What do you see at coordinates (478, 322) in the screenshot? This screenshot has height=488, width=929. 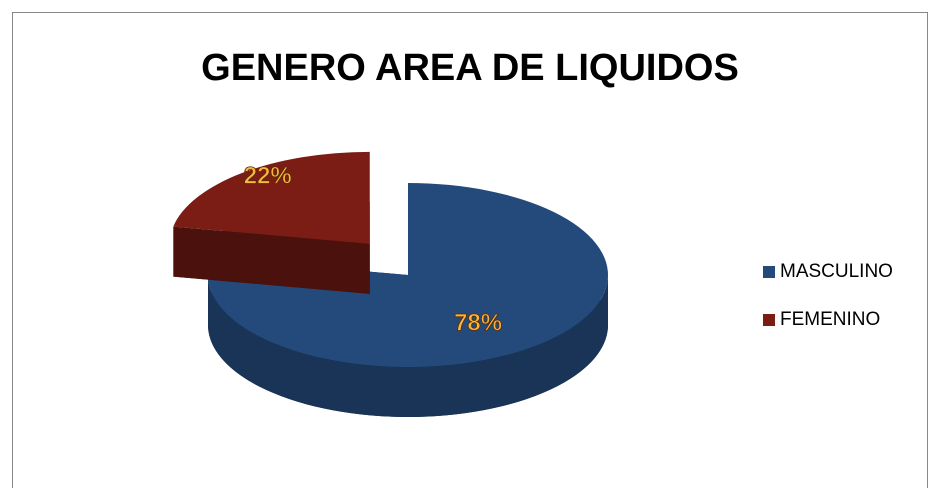 I see `data-label: 78%` at bounding box center [478, 322].